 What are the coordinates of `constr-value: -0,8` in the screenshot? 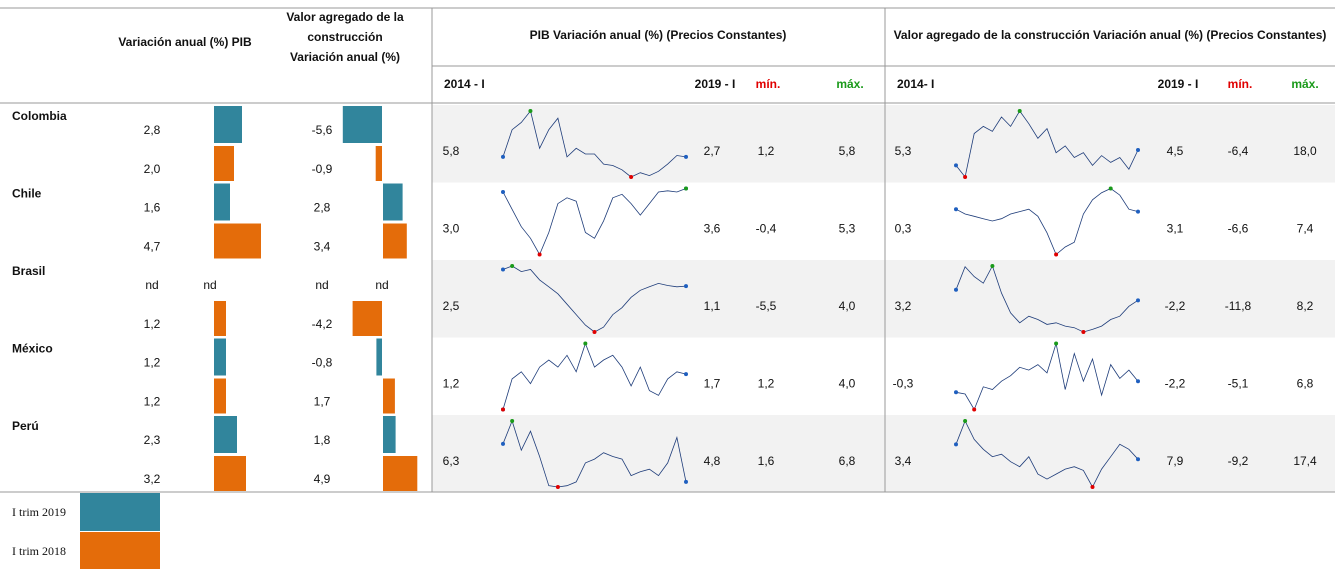 It's located at (322, 363).